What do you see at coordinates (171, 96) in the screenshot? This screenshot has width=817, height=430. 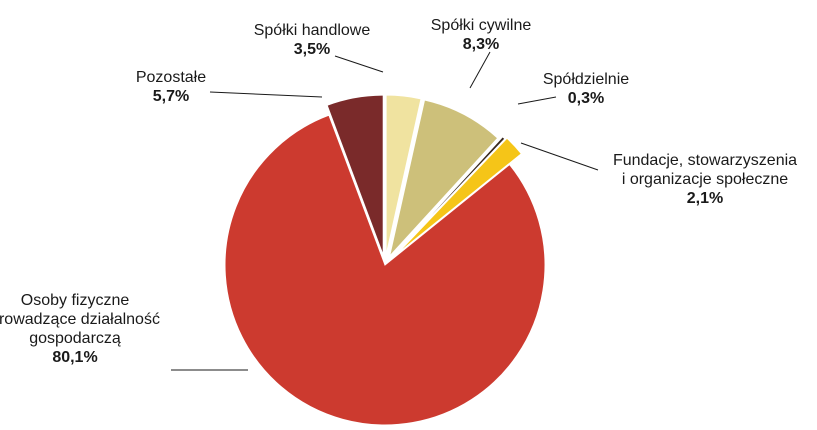 I see `slice-label-value: 5,7%` at bounding box center [171, 96].